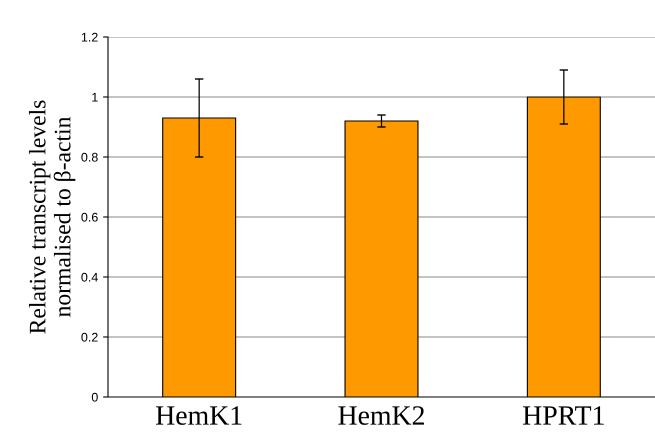 The height and width of the screenshot is (434, 655). Describe the element at coordinates (89, 217) in the screenshot. I see `y-tick-label: 0.6` at that location.